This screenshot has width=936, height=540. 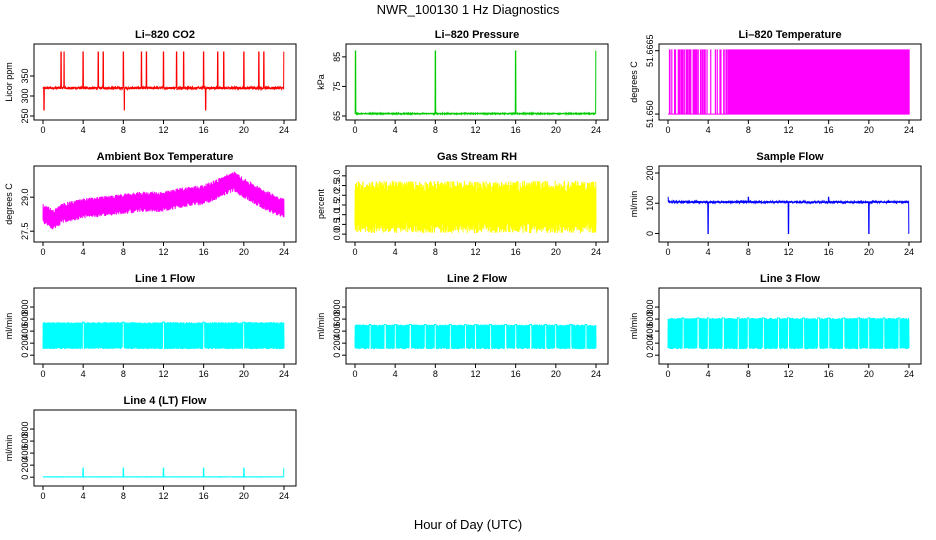 What do you see at coordinates (25, 115) in the screenshot?
I see `panel-1-y-tick-label: 250` at bounding box center [25, 115].